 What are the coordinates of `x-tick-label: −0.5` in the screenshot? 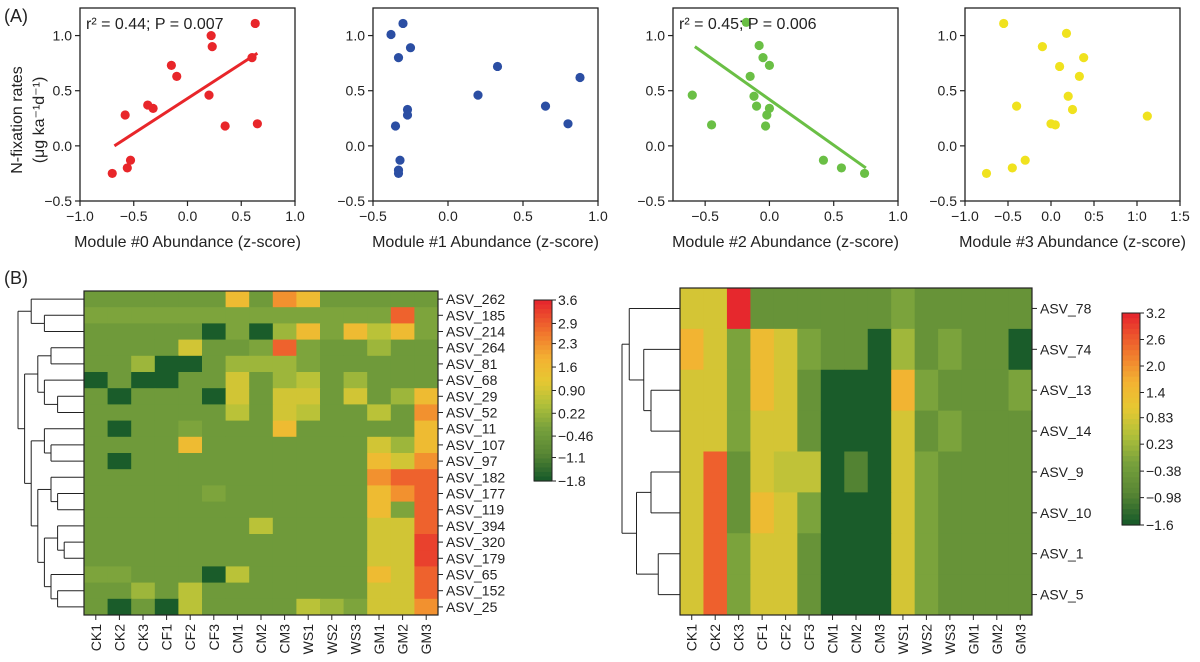 It's located at (373, 216).